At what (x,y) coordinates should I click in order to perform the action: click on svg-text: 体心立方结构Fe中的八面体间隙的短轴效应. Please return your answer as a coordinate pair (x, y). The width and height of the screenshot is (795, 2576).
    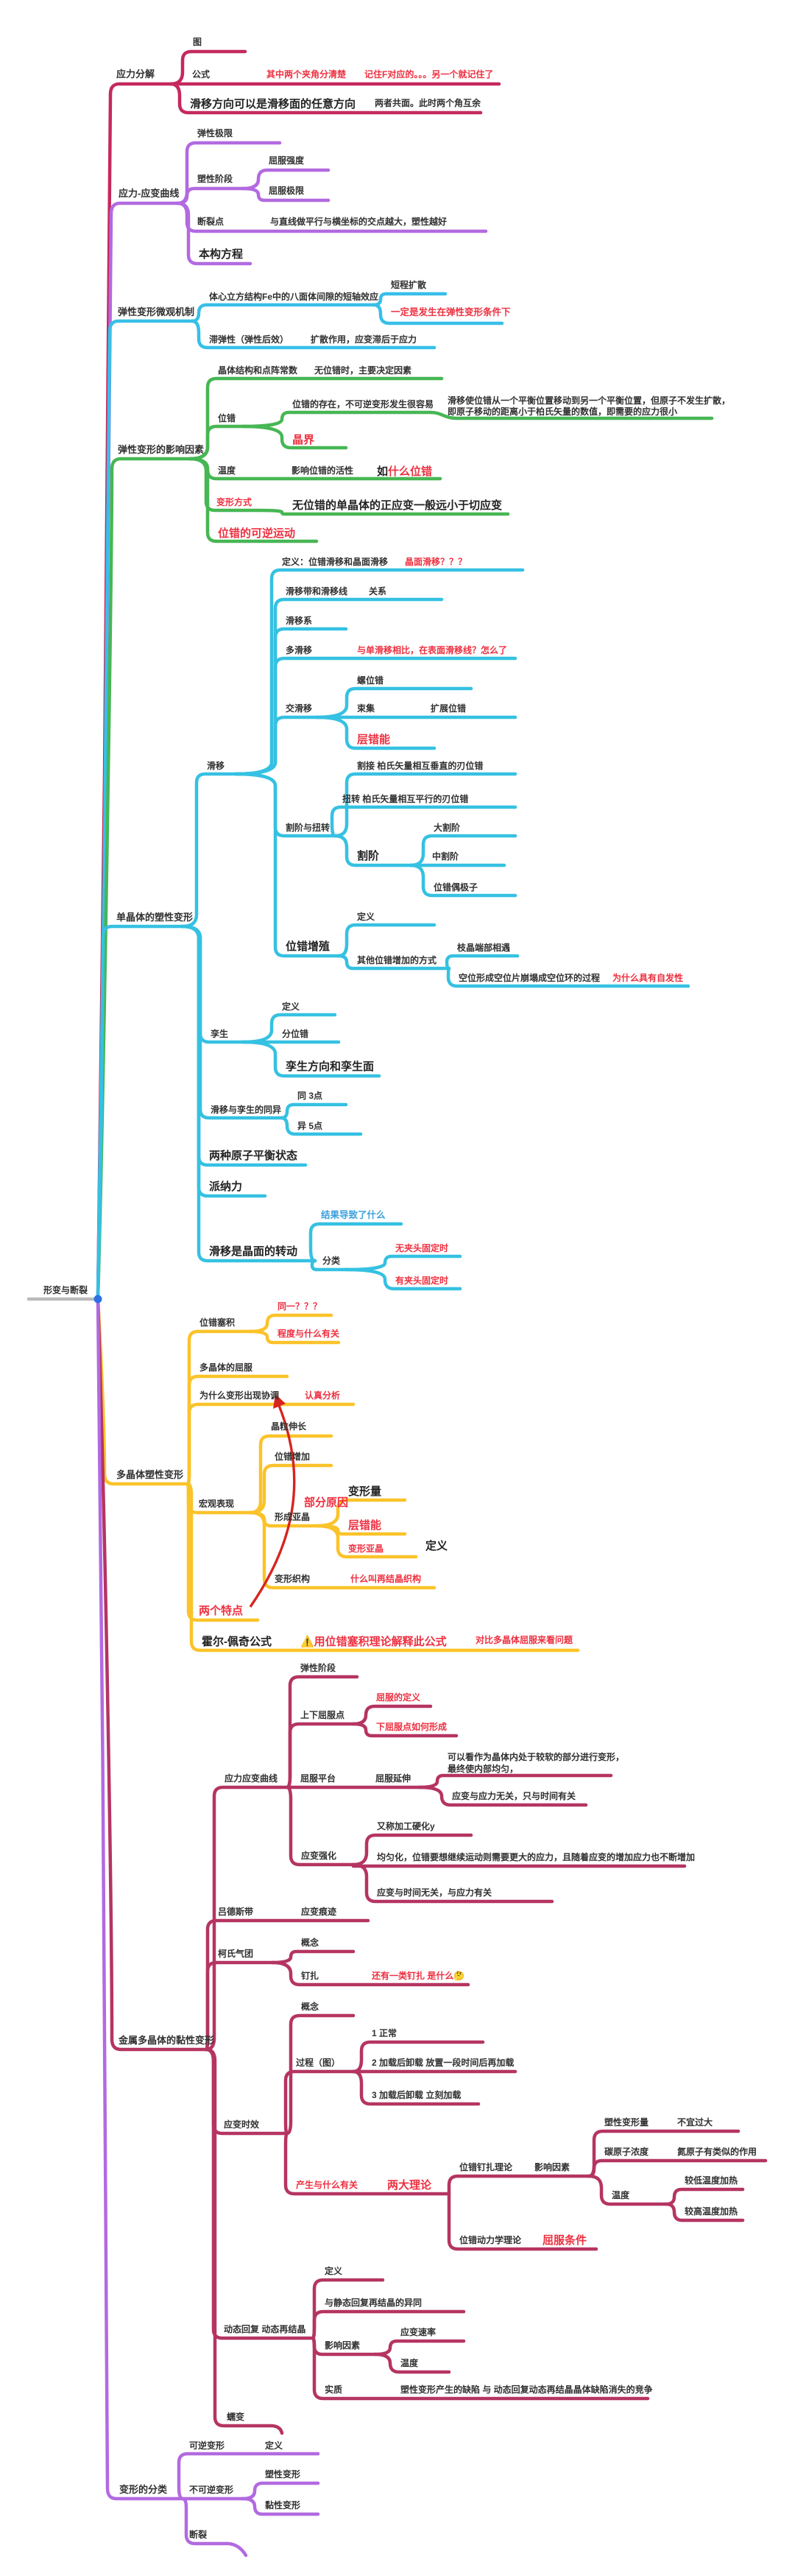
    Looking at the image, I should click on (293, 296).